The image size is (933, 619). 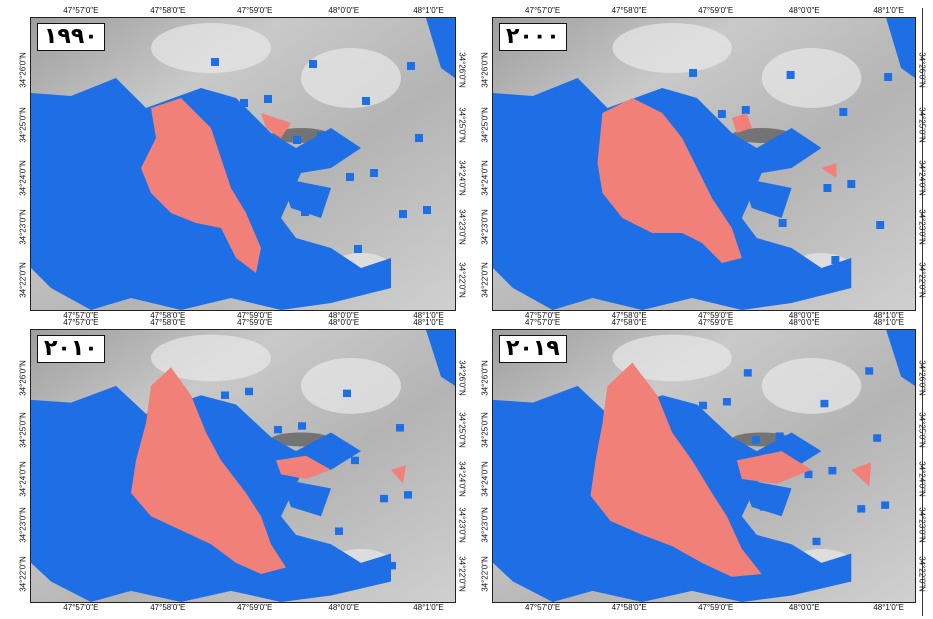 What do you see at coordinates (23, 69) in the screenshot?
I see `latitude-tick-left: 34°26'0"N` at bounding box center [23, 69].